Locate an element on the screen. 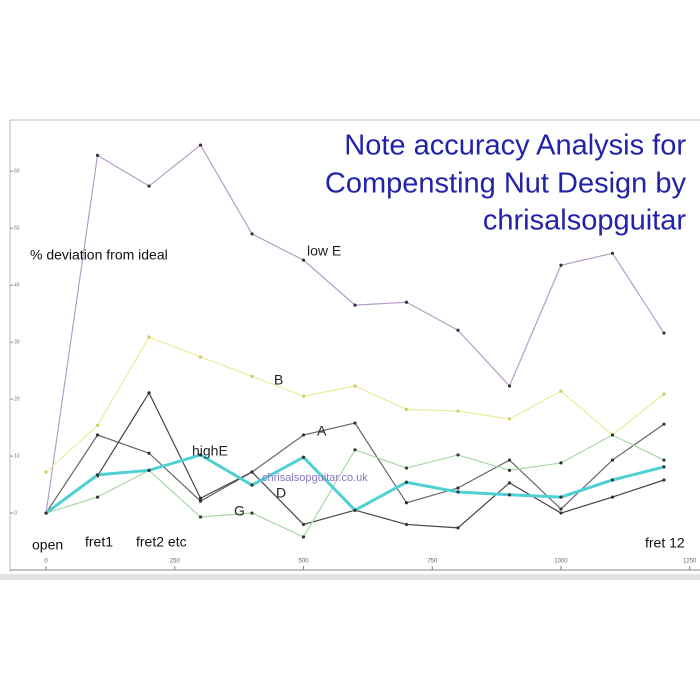 The width and height of the screenshot is (700, 700). scroll-strip is located at coordinates (350, 577).